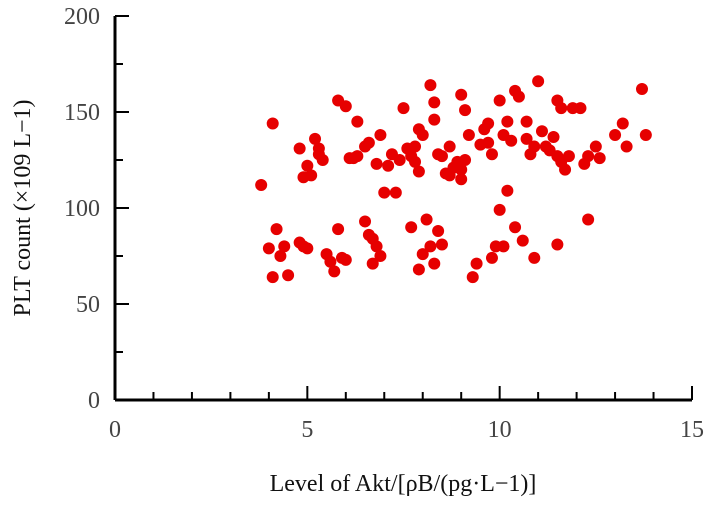 This screenshot has height=508, width=707. What do you see at coordinates (500, 430) in the screenshot?
I see `x-tick-label: 10` at bounding box center [500, 430].